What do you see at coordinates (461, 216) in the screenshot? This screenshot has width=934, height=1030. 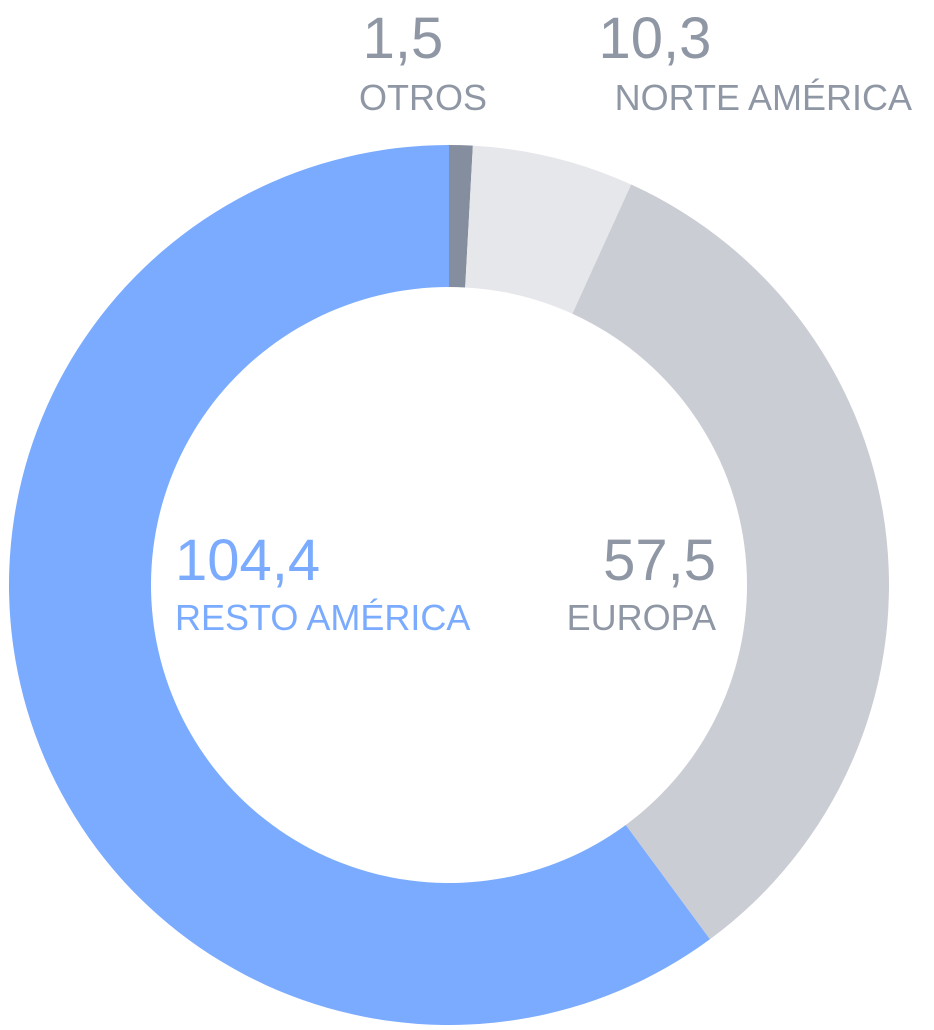 I see `donut-slice-otros` at bounding box center [461, 216].